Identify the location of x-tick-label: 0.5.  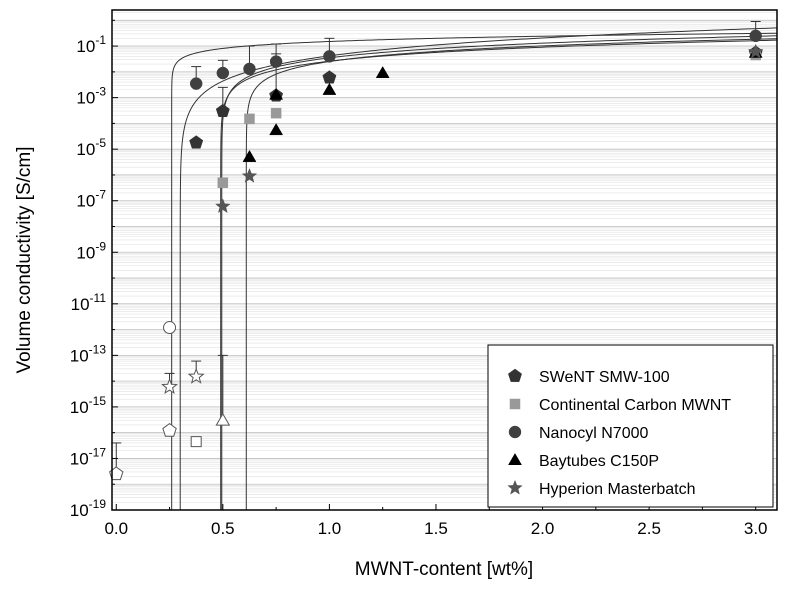
(223, 528).